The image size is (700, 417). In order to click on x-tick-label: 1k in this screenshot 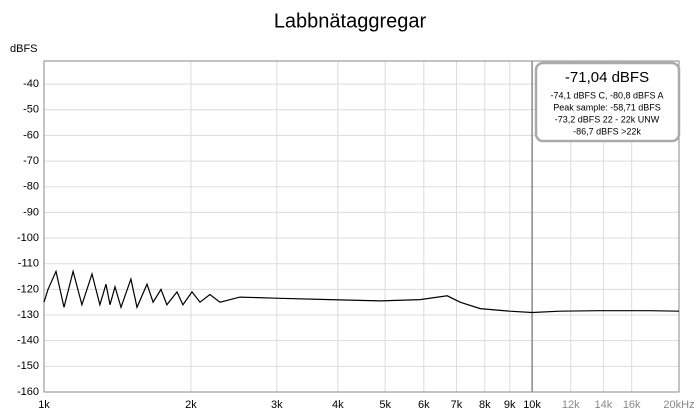, I will do `click(44, 405)`.